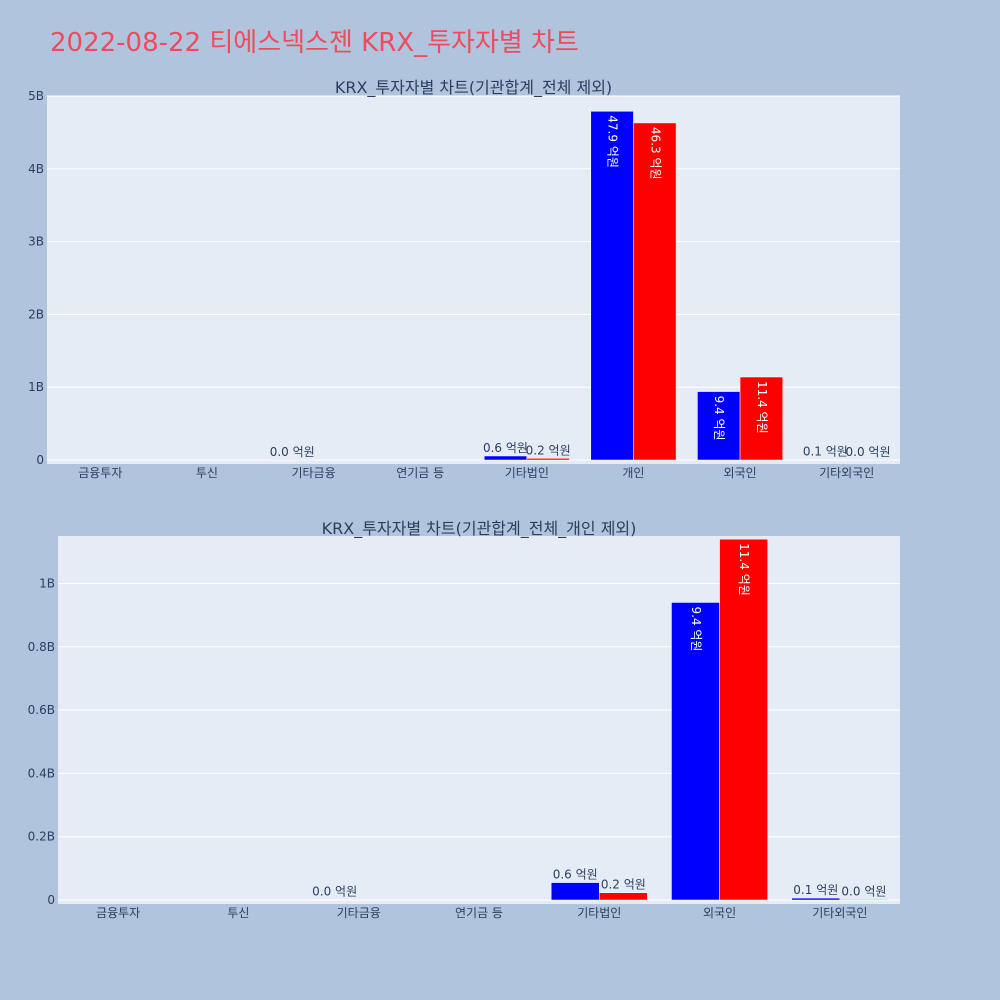  What do you see at coordinates (41, 647) in the screenshot?
I see `y-tick-label: 0.8B` at bounding box center [41, 647].